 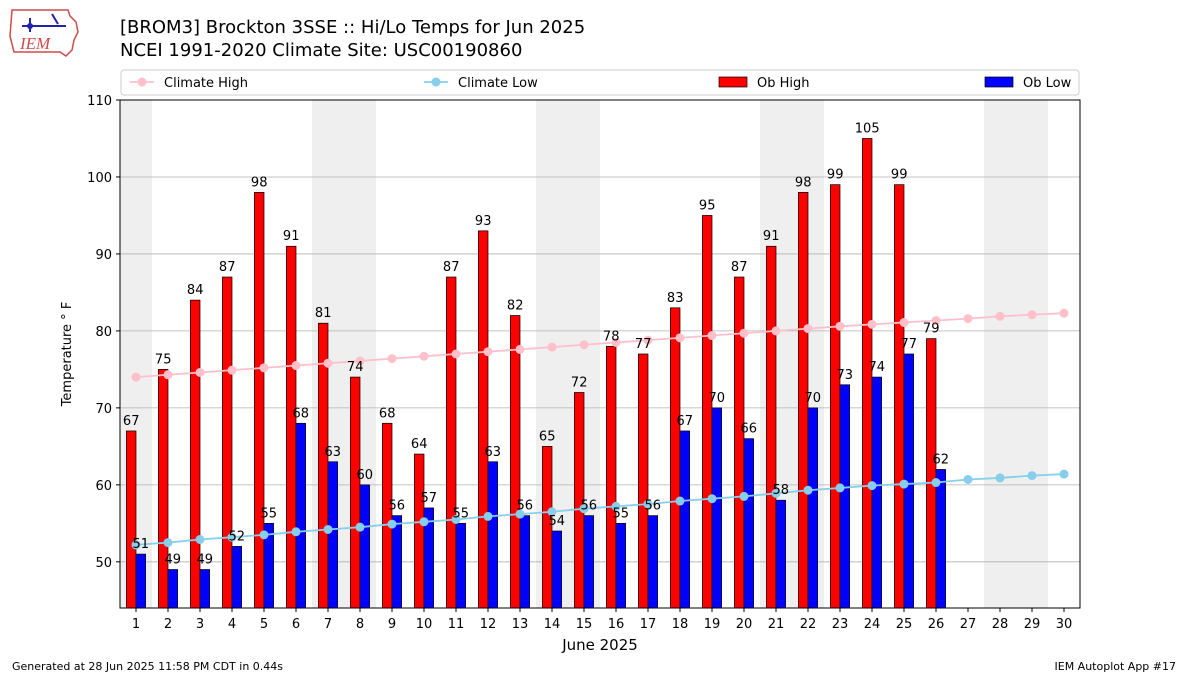 What do you see at coordinates (103, 255) in the screenshot?
I see `y-tick-label: 90` at bounding box center [103, 255].